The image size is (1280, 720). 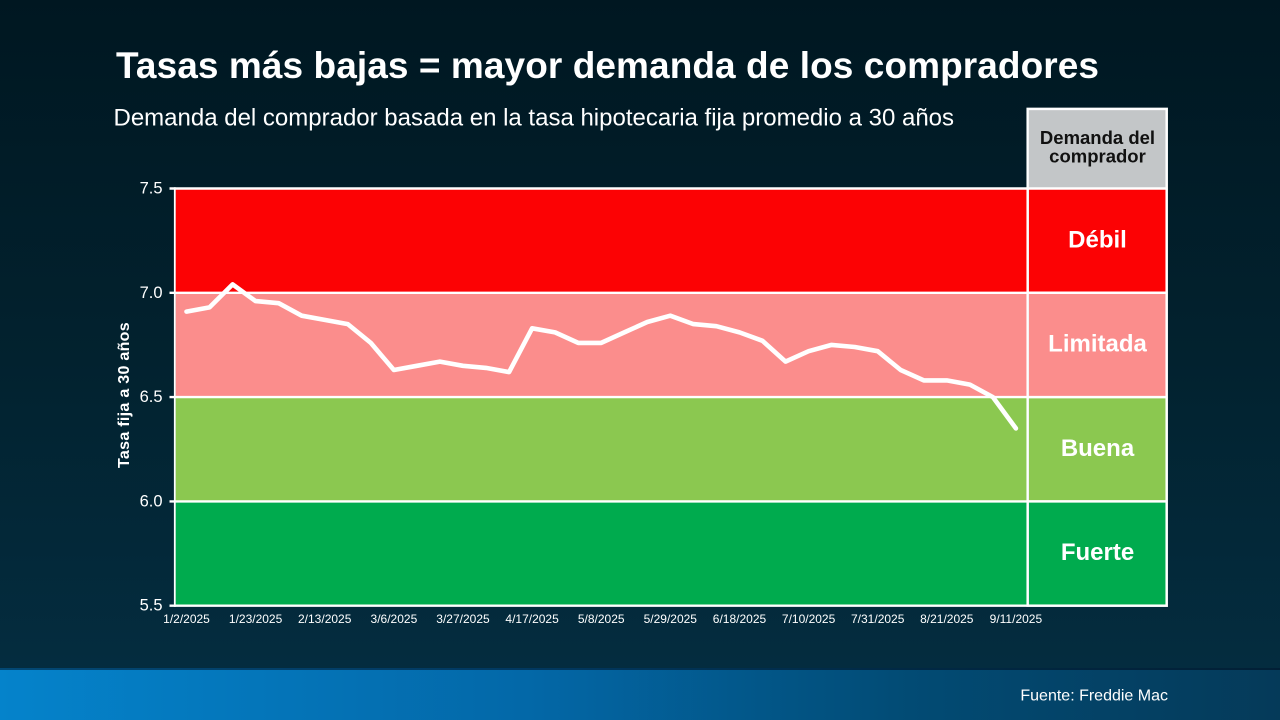 I want to click on svg-text: Fuerte, so click(x=1097, y=552).